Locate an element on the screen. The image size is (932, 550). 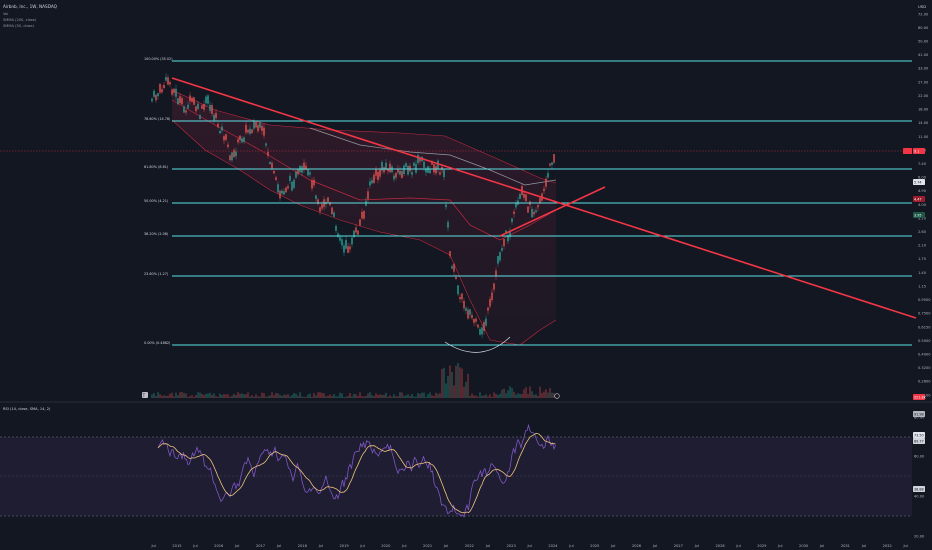
fib-level: 61.80% (8.61) is located at coordinates (528, 167).